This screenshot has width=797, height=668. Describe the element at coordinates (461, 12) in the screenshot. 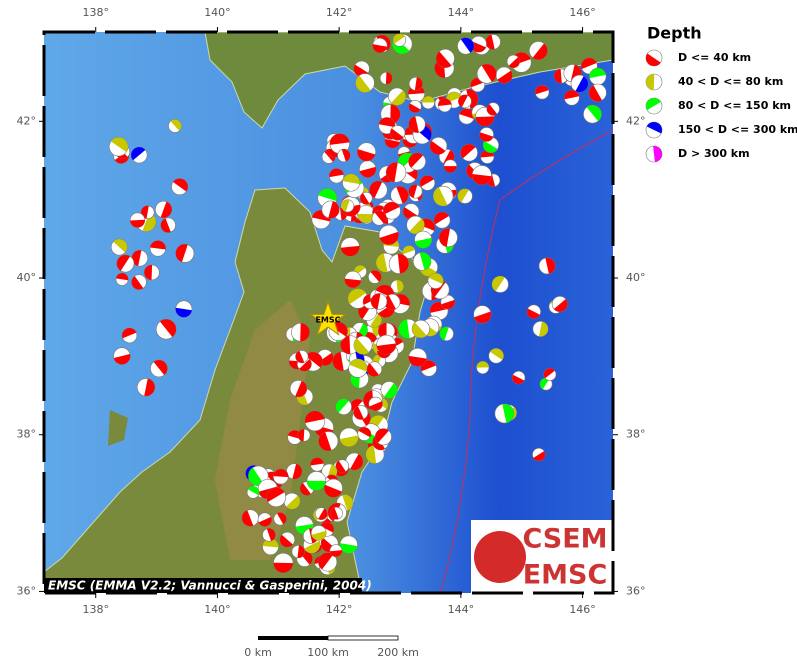

I see `x-tick-label: 144°` at that location.